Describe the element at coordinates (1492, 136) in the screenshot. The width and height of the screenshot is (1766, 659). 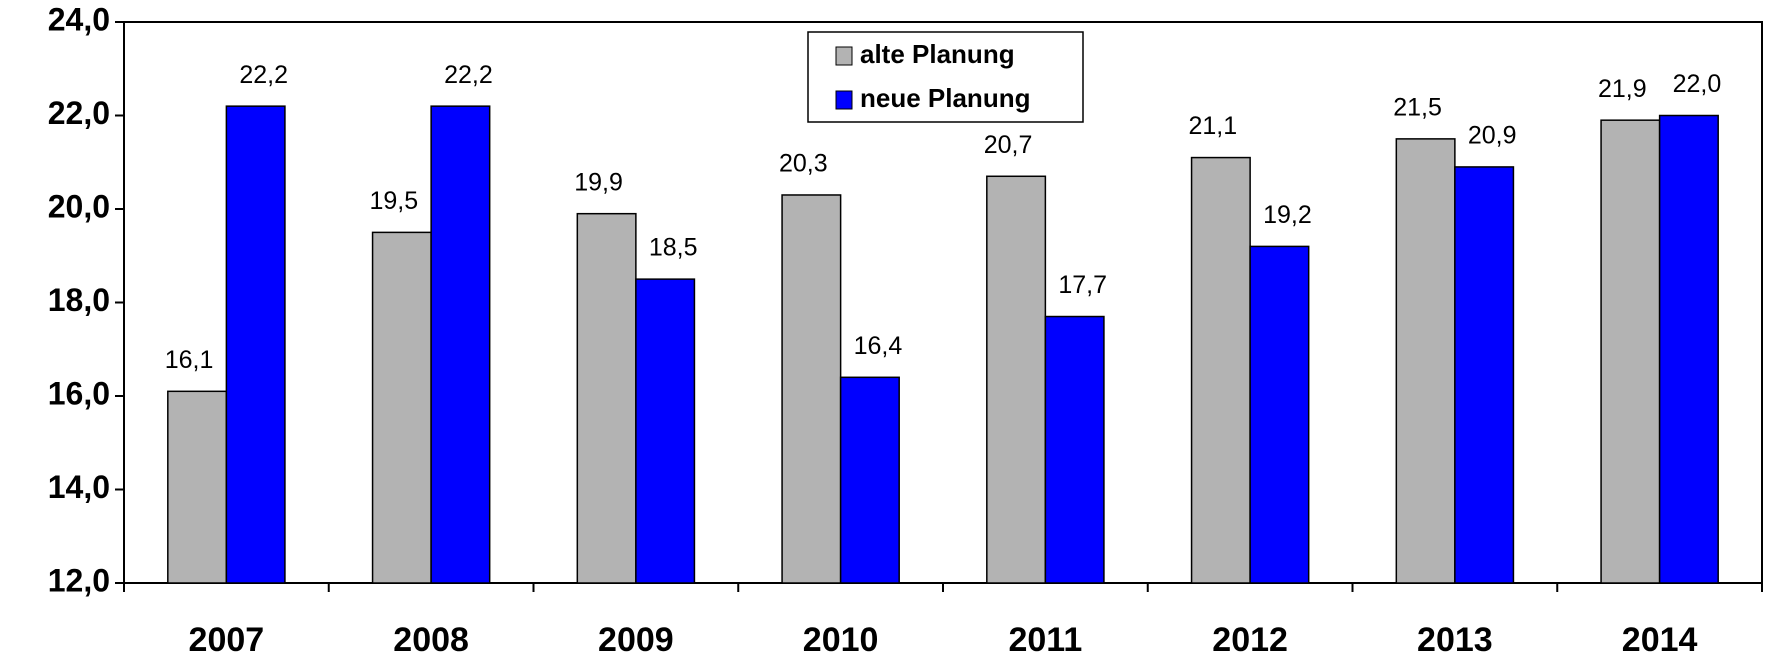
I see `value-label: 20,9` at that location.